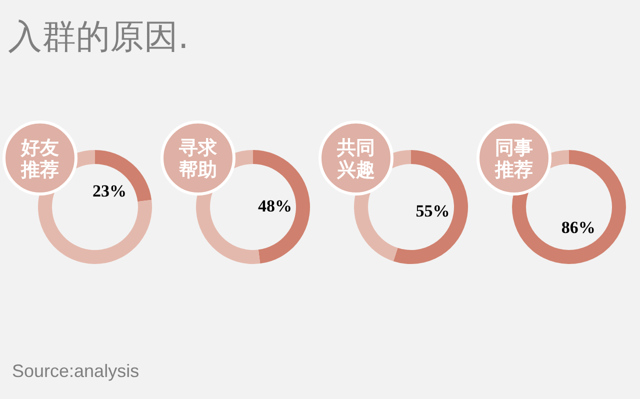 The image size is (640, 399). What do you see at coordinates (433, 210) in the screenshot?
I see `data-label: 55%` at bounding box center [433, 210].